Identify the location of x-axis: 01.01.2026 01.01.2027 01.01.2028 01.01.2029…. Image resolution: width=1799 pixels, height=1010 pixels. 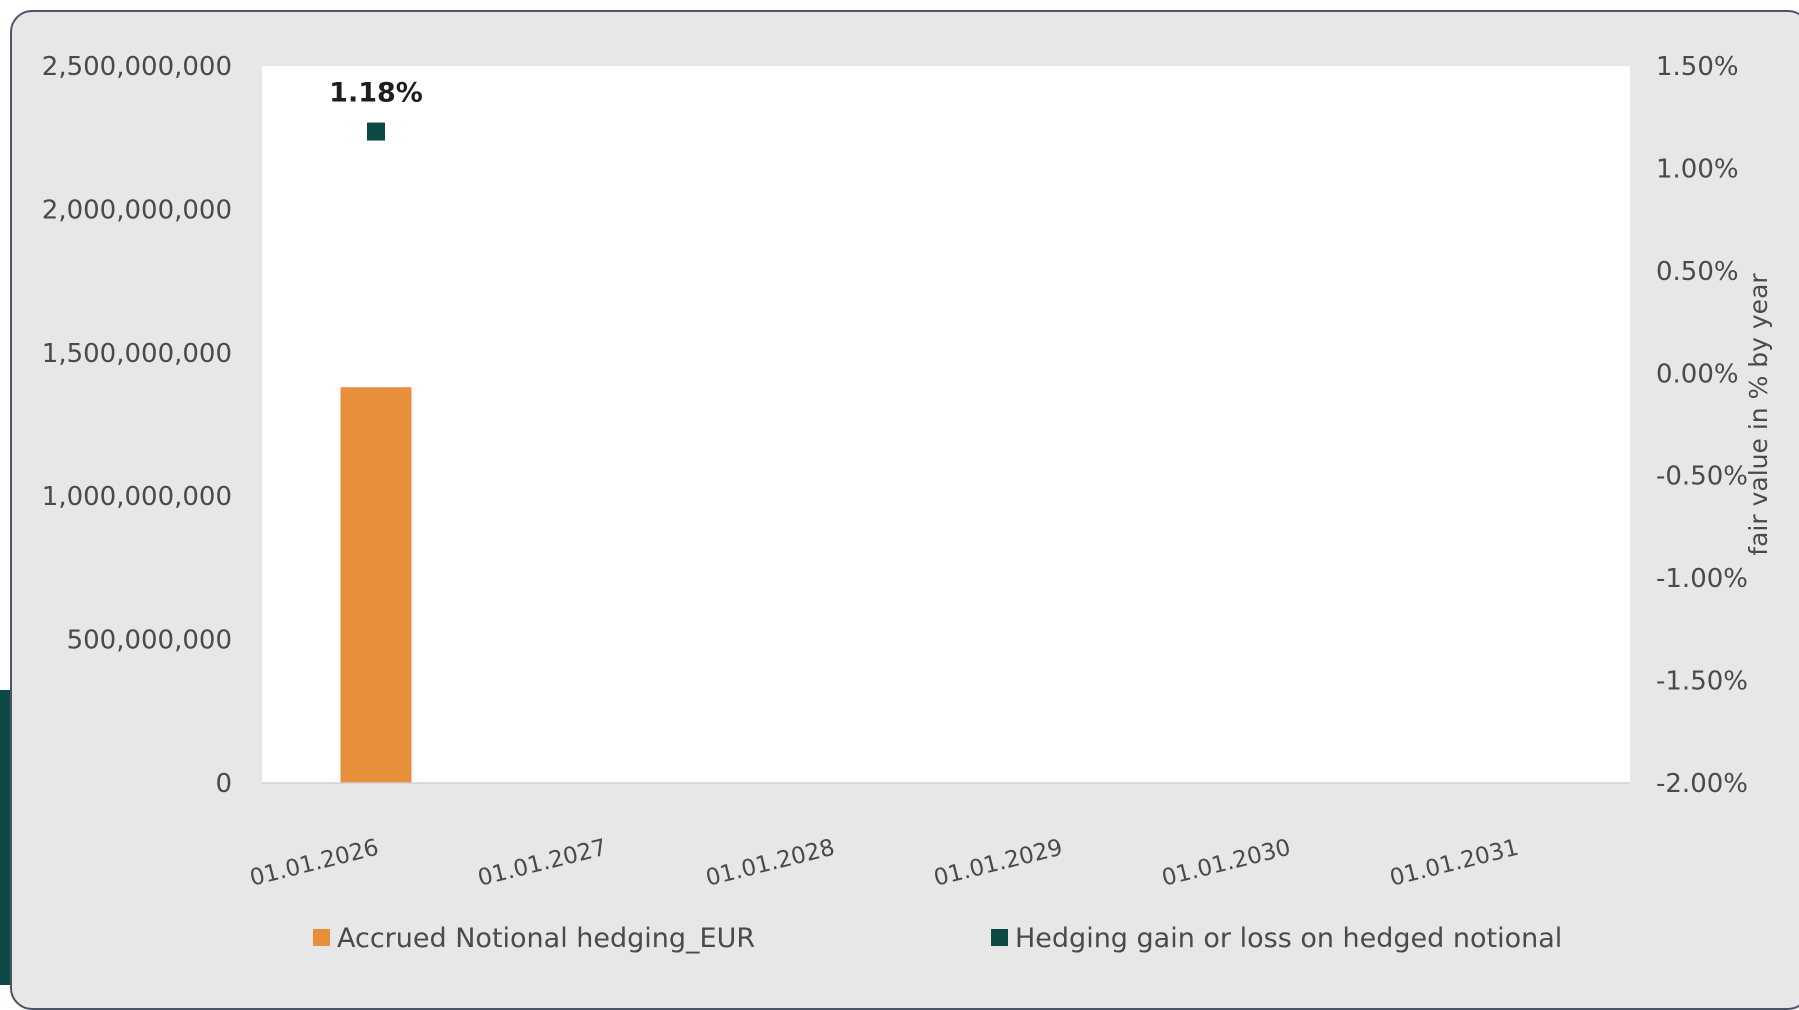
(884, 863).